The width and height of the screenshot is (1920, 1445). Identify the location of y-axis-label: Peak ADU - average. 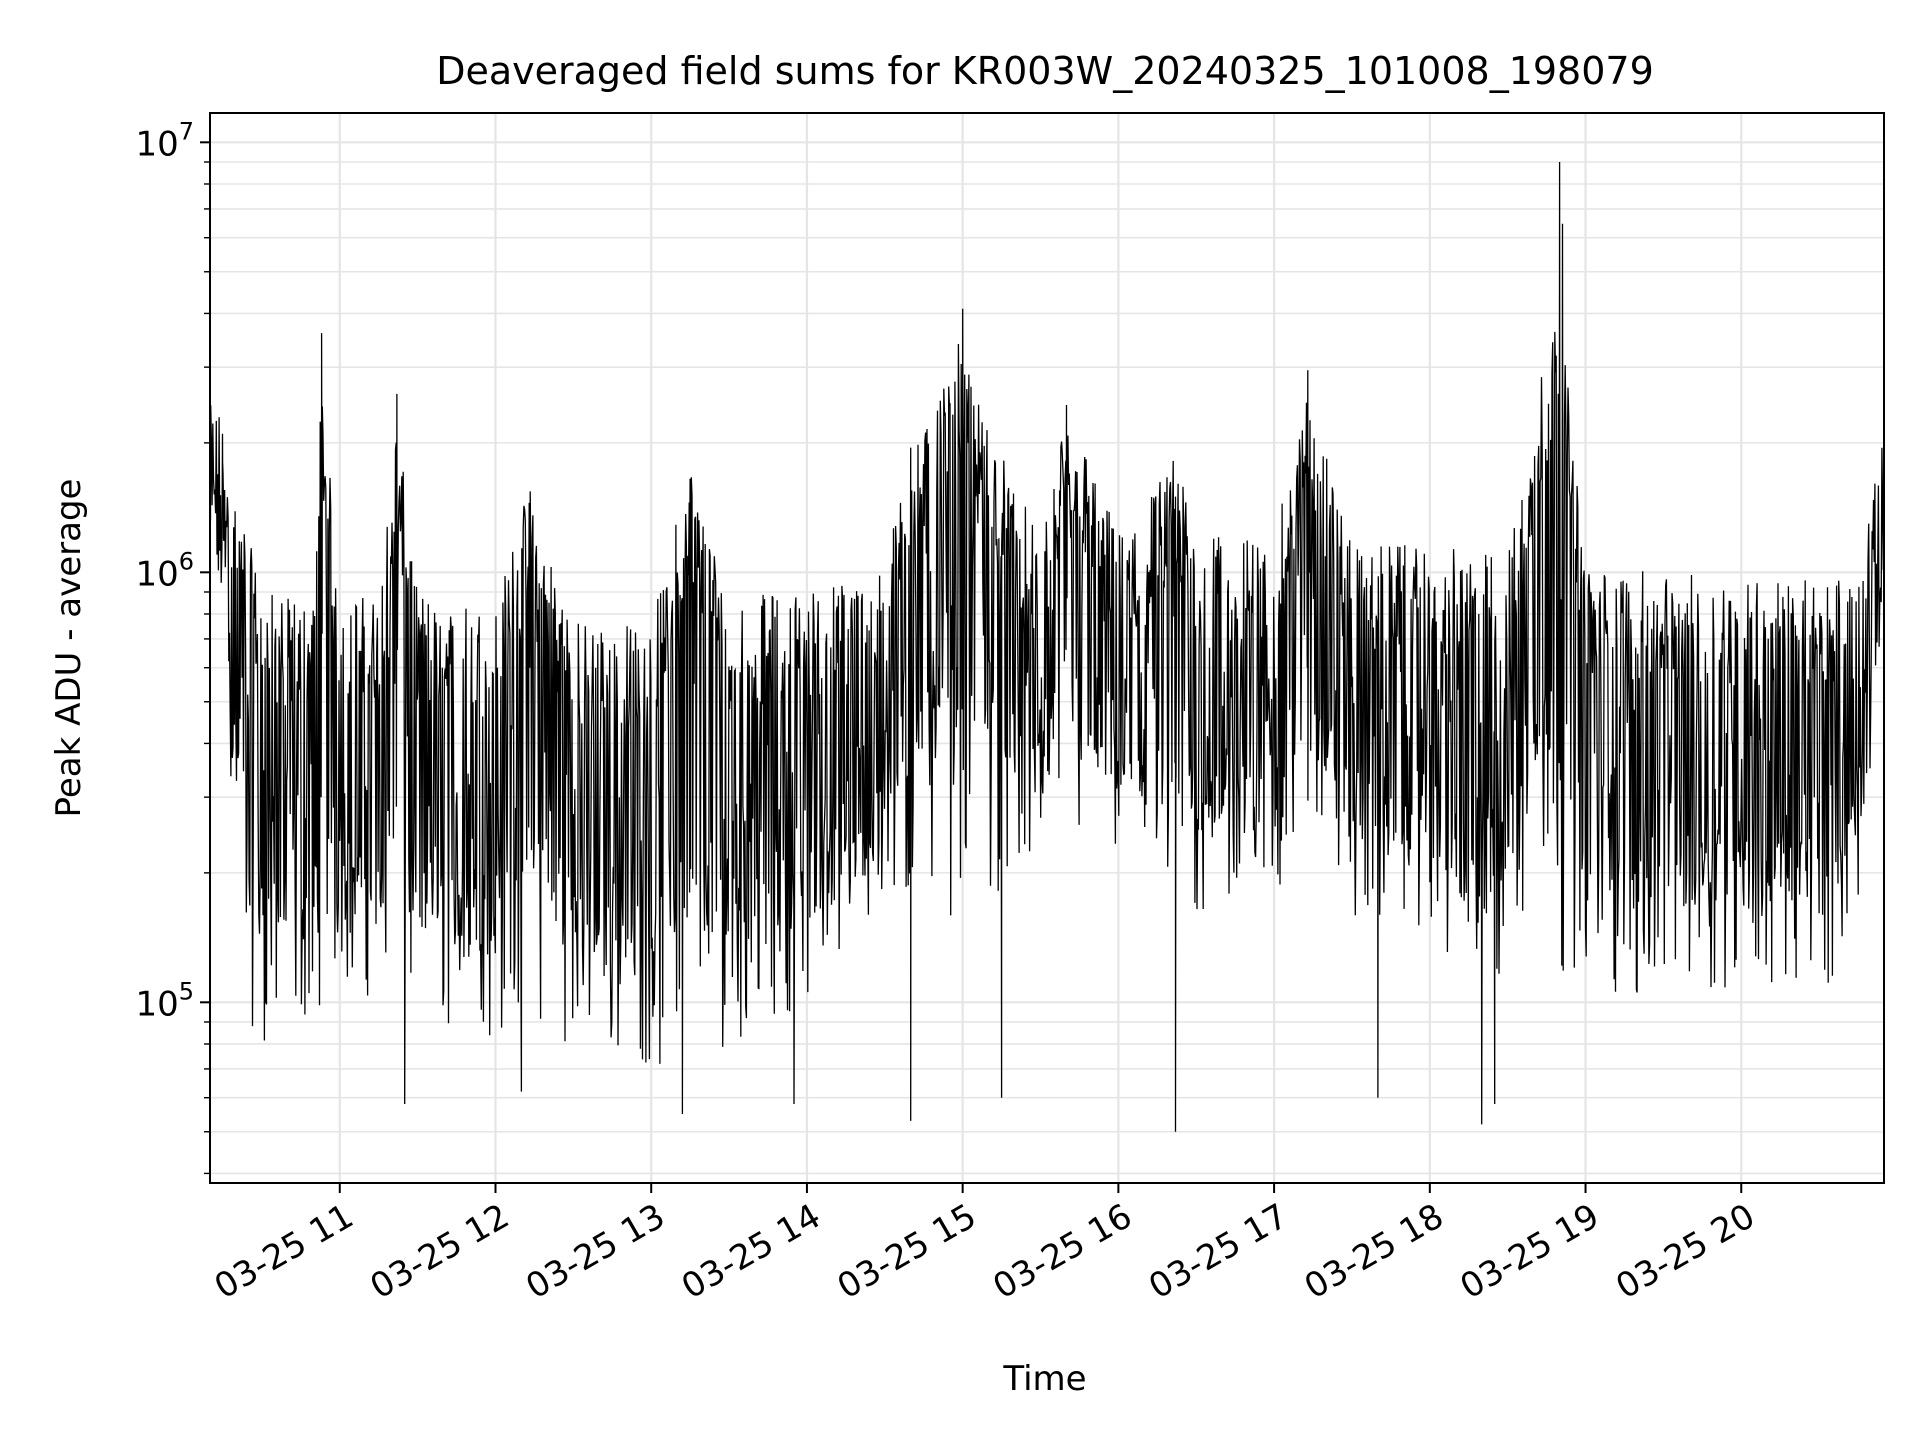
(69, 648).